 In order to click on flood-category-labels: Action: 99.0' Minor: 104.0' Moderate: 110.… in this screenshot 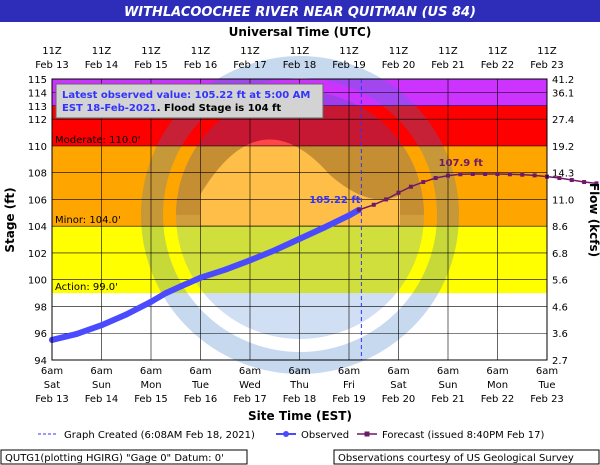, I will do `click(97, 214)`.